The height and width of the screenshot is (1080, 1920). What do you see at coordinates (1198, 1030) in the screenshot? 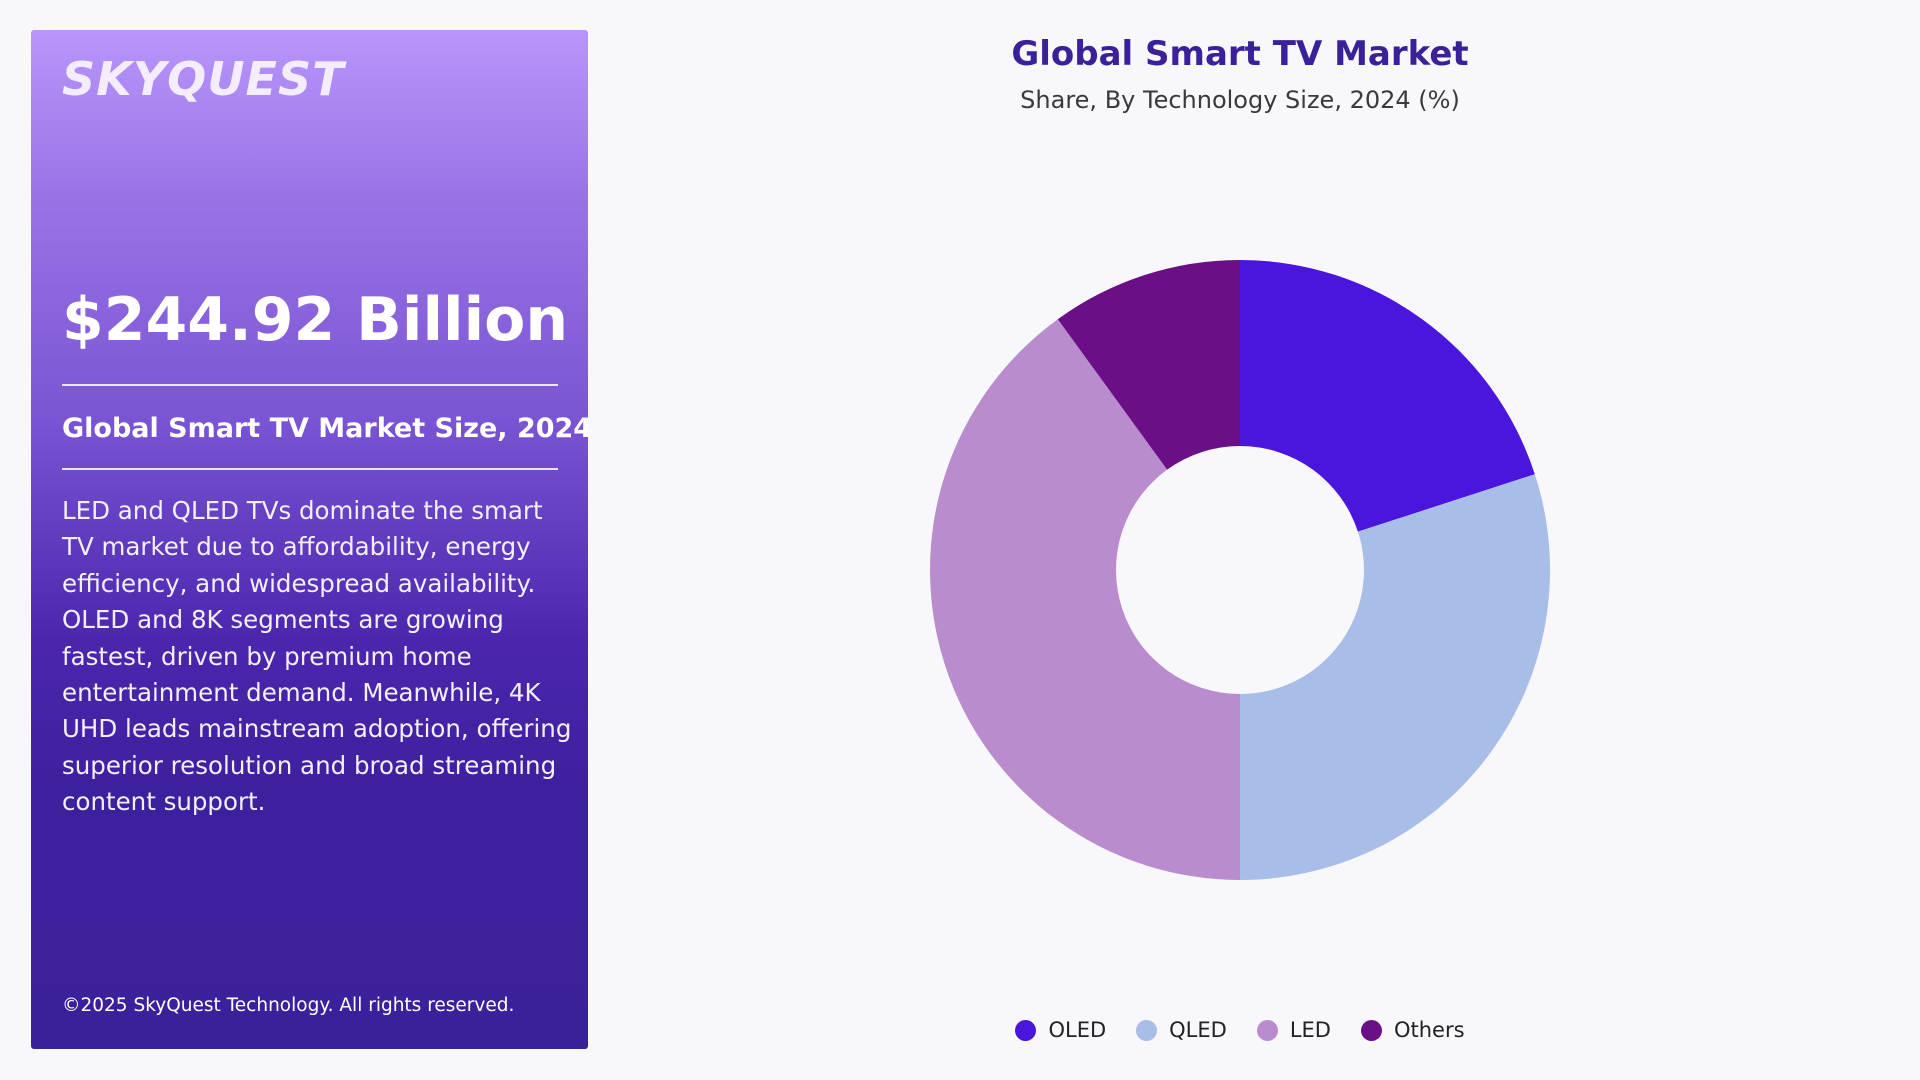
I see `legend-label: QLED` at bounding box center [1198, 1030].